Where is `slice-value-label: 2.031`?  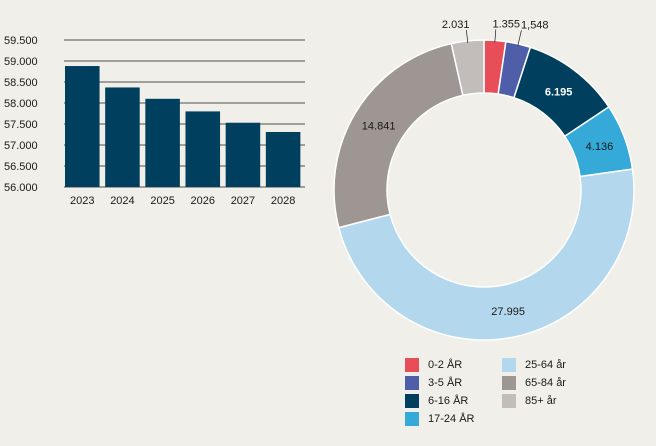
slice-value-label: 2.031 is located at coordinates (456, 25).